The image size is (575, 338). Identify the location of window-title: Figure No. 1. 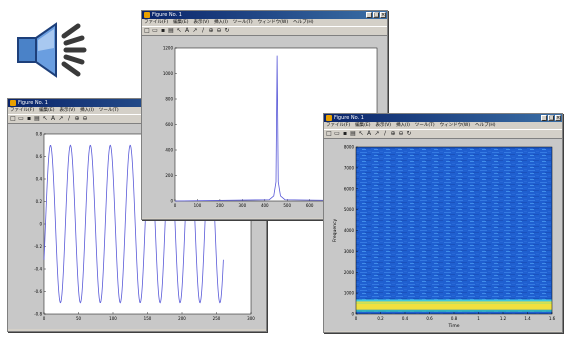
(349, 118).